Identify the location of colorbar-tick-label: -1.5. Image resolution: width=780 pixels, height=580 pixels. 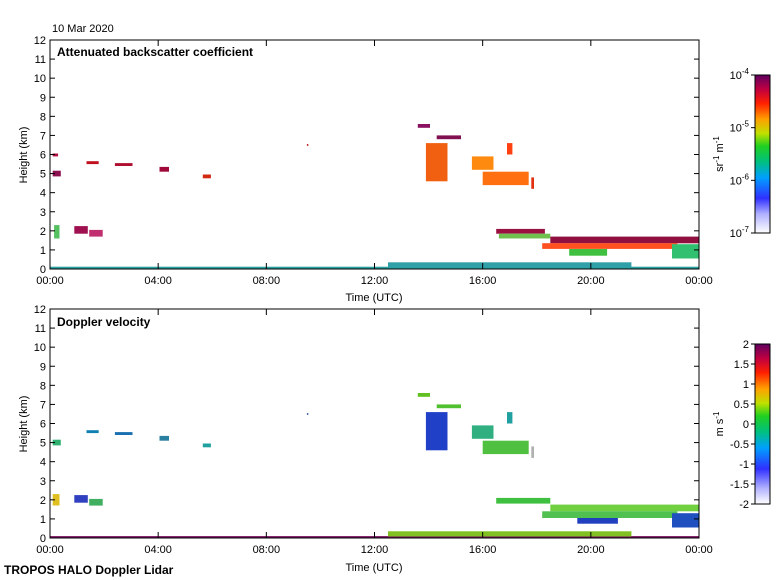
(739, 485).